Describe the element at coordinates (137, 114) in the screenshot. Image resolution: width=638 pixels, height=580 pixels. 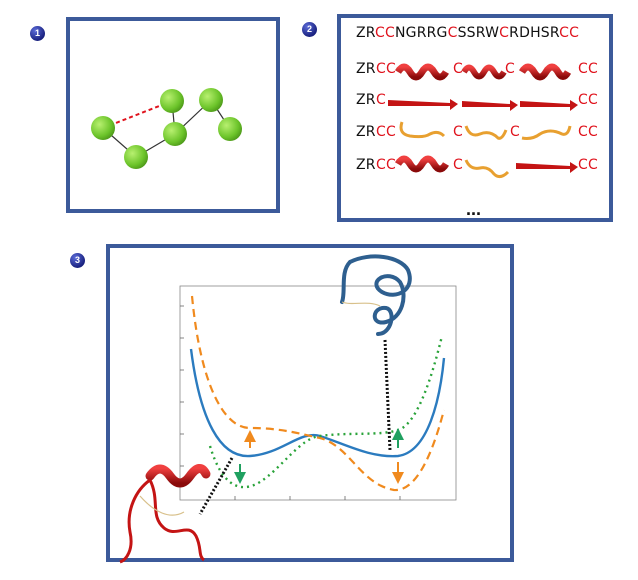
I see `disulfide-edge` at that location.